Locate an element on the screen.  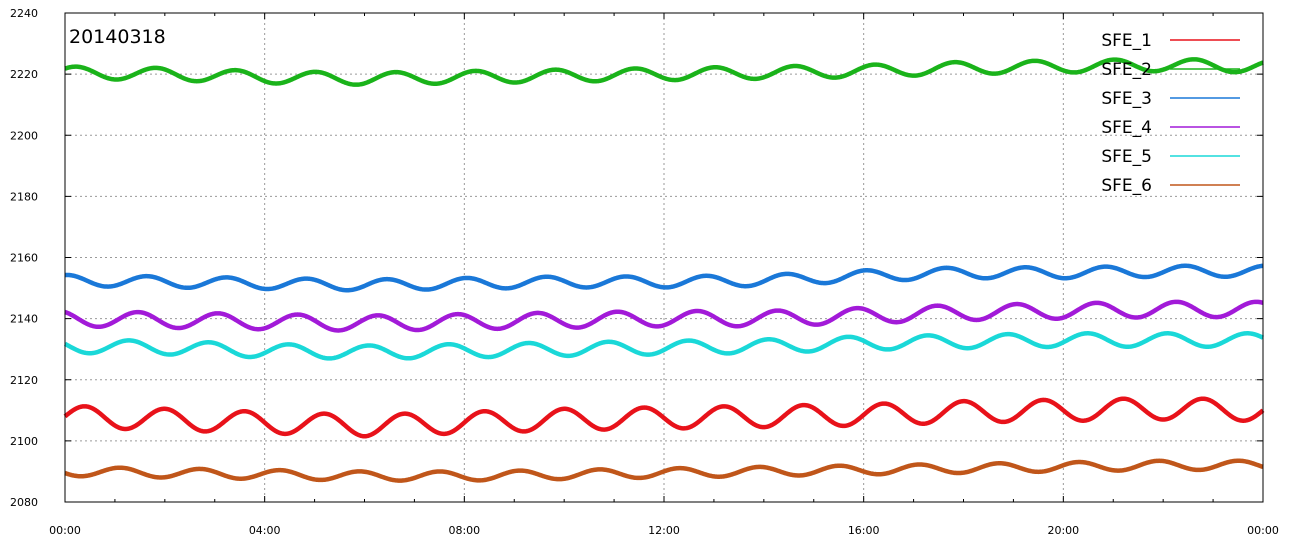
legend-label: SFE_3 is located at coordinates (1126, 99).